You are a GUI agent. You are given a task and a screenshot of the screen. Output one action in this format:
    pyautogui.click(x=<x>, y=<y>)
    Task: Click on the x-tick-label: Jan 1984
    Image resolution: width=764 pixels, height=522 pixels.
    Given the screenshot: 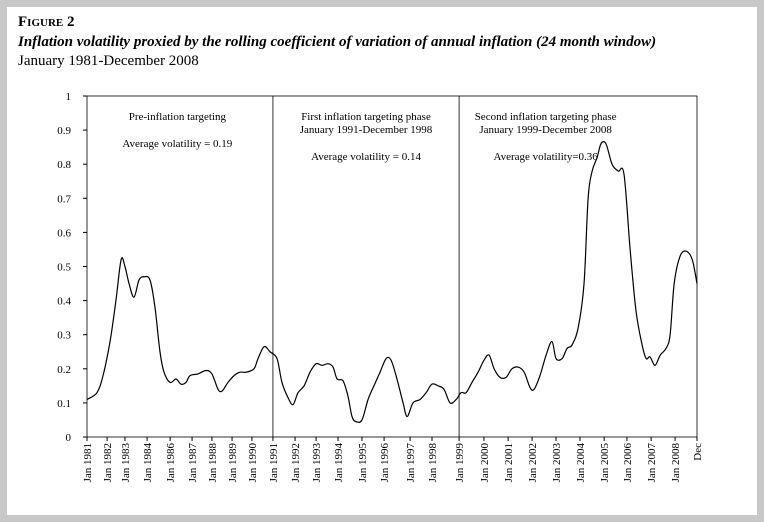 What is the action you would take?
    pyautogui.click(x=148, y=463)
    